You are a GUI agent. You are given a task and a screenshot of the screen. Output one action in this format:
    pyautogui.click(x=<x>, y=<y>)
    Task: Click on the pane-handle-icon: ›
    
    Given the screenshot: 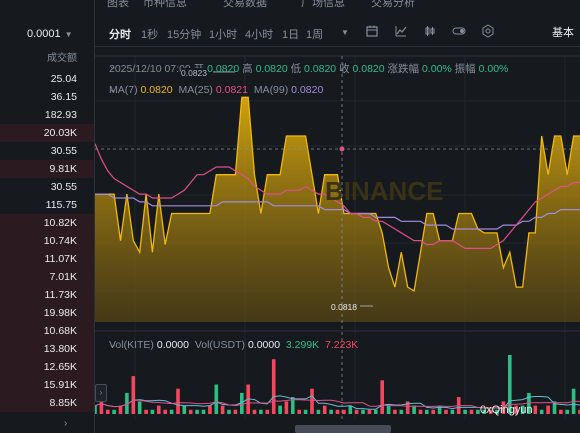 What is the action you would take?
    pyautogui.click(x=101, y=393)
    